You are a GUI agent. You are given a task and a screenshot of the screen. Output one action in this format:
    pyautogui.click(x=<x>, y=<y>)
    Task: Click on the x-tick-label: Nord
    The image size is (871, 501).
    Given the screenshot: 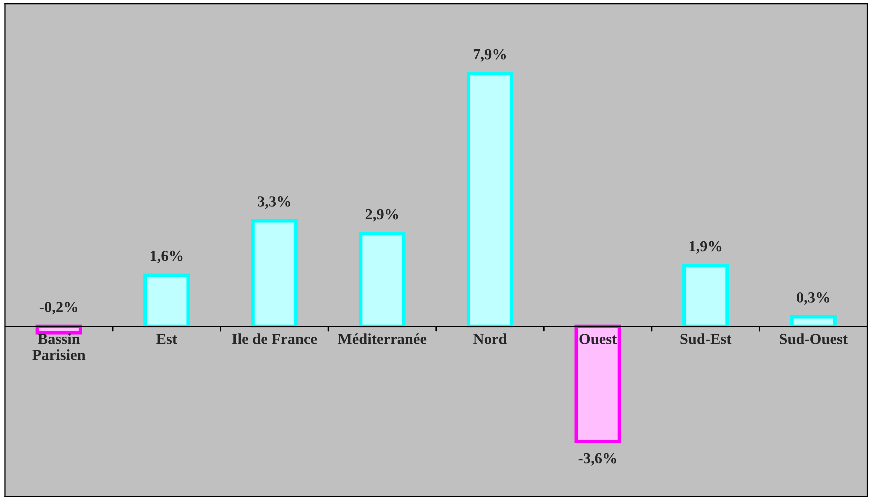 What is the action you would take?
    pyautogui.click(x=491, y=339)
    